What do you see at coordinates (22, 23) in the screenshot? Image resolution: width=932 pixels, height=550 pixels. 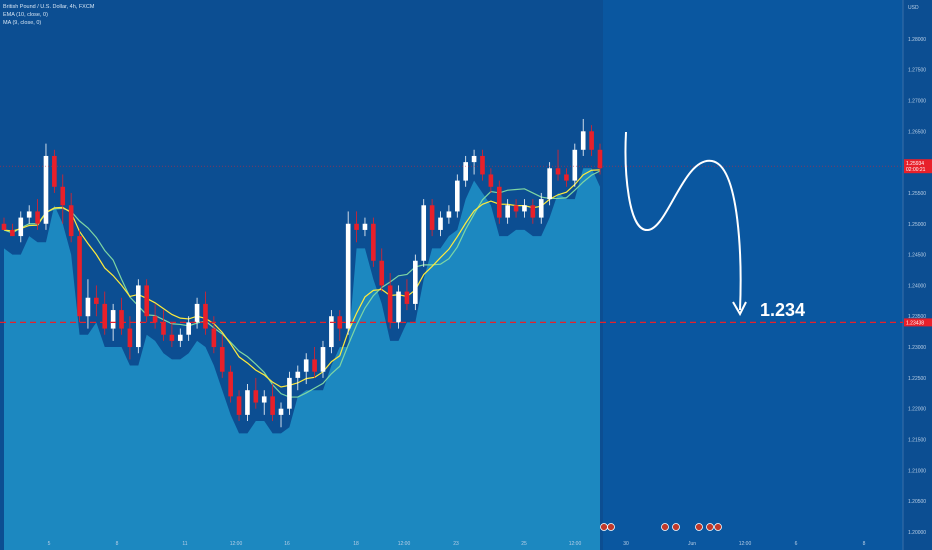 I see `ma-indicator-label: MA (9, close, 0)` at bounding box center [22, 23].